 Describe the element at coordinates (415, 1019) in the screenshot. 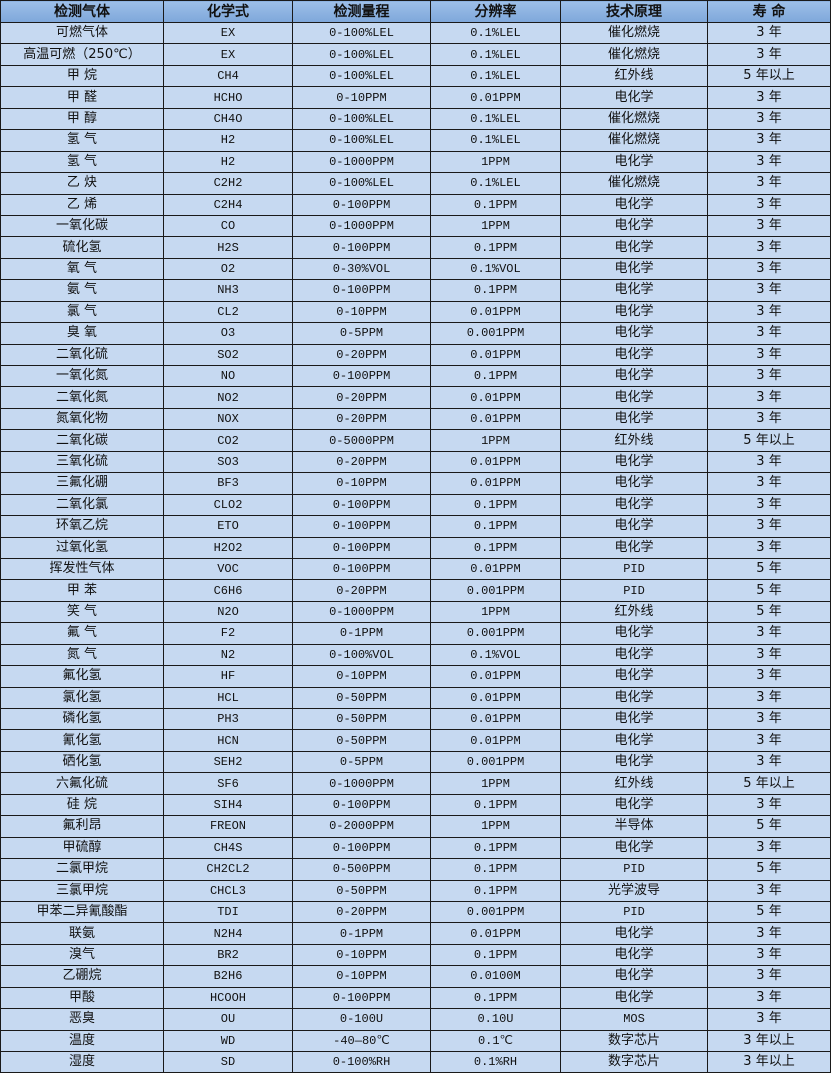

I see `table-row: 恶臭 OU 0-100U 0.10U MOS 3 年` at that location.